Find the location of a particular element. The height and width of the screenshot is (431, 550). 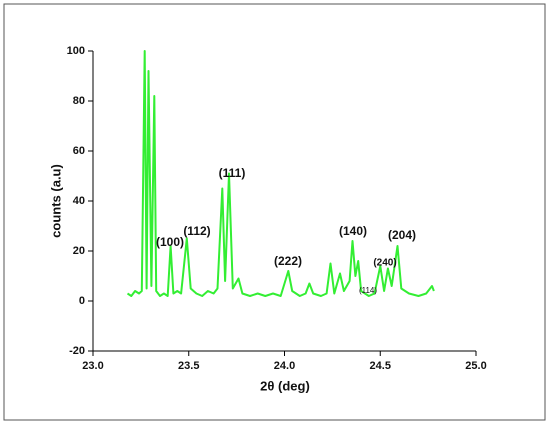

peak-annotation: (112) is located at coordinates (196, 231).